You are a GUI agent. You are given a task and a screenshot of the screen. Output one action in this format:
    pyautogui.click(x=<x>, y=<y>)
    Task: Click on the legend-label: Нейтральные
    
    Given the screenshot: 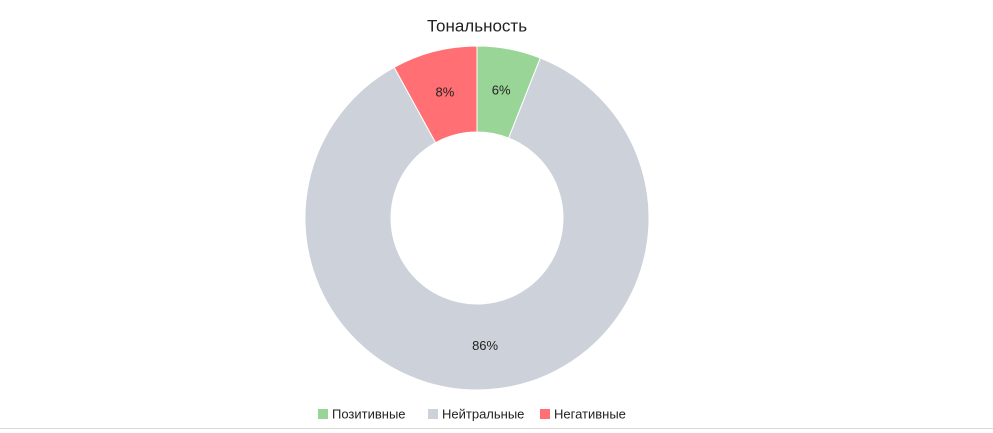 What is the action you would take?
    pyautogui.click(x=483, y=413)
    